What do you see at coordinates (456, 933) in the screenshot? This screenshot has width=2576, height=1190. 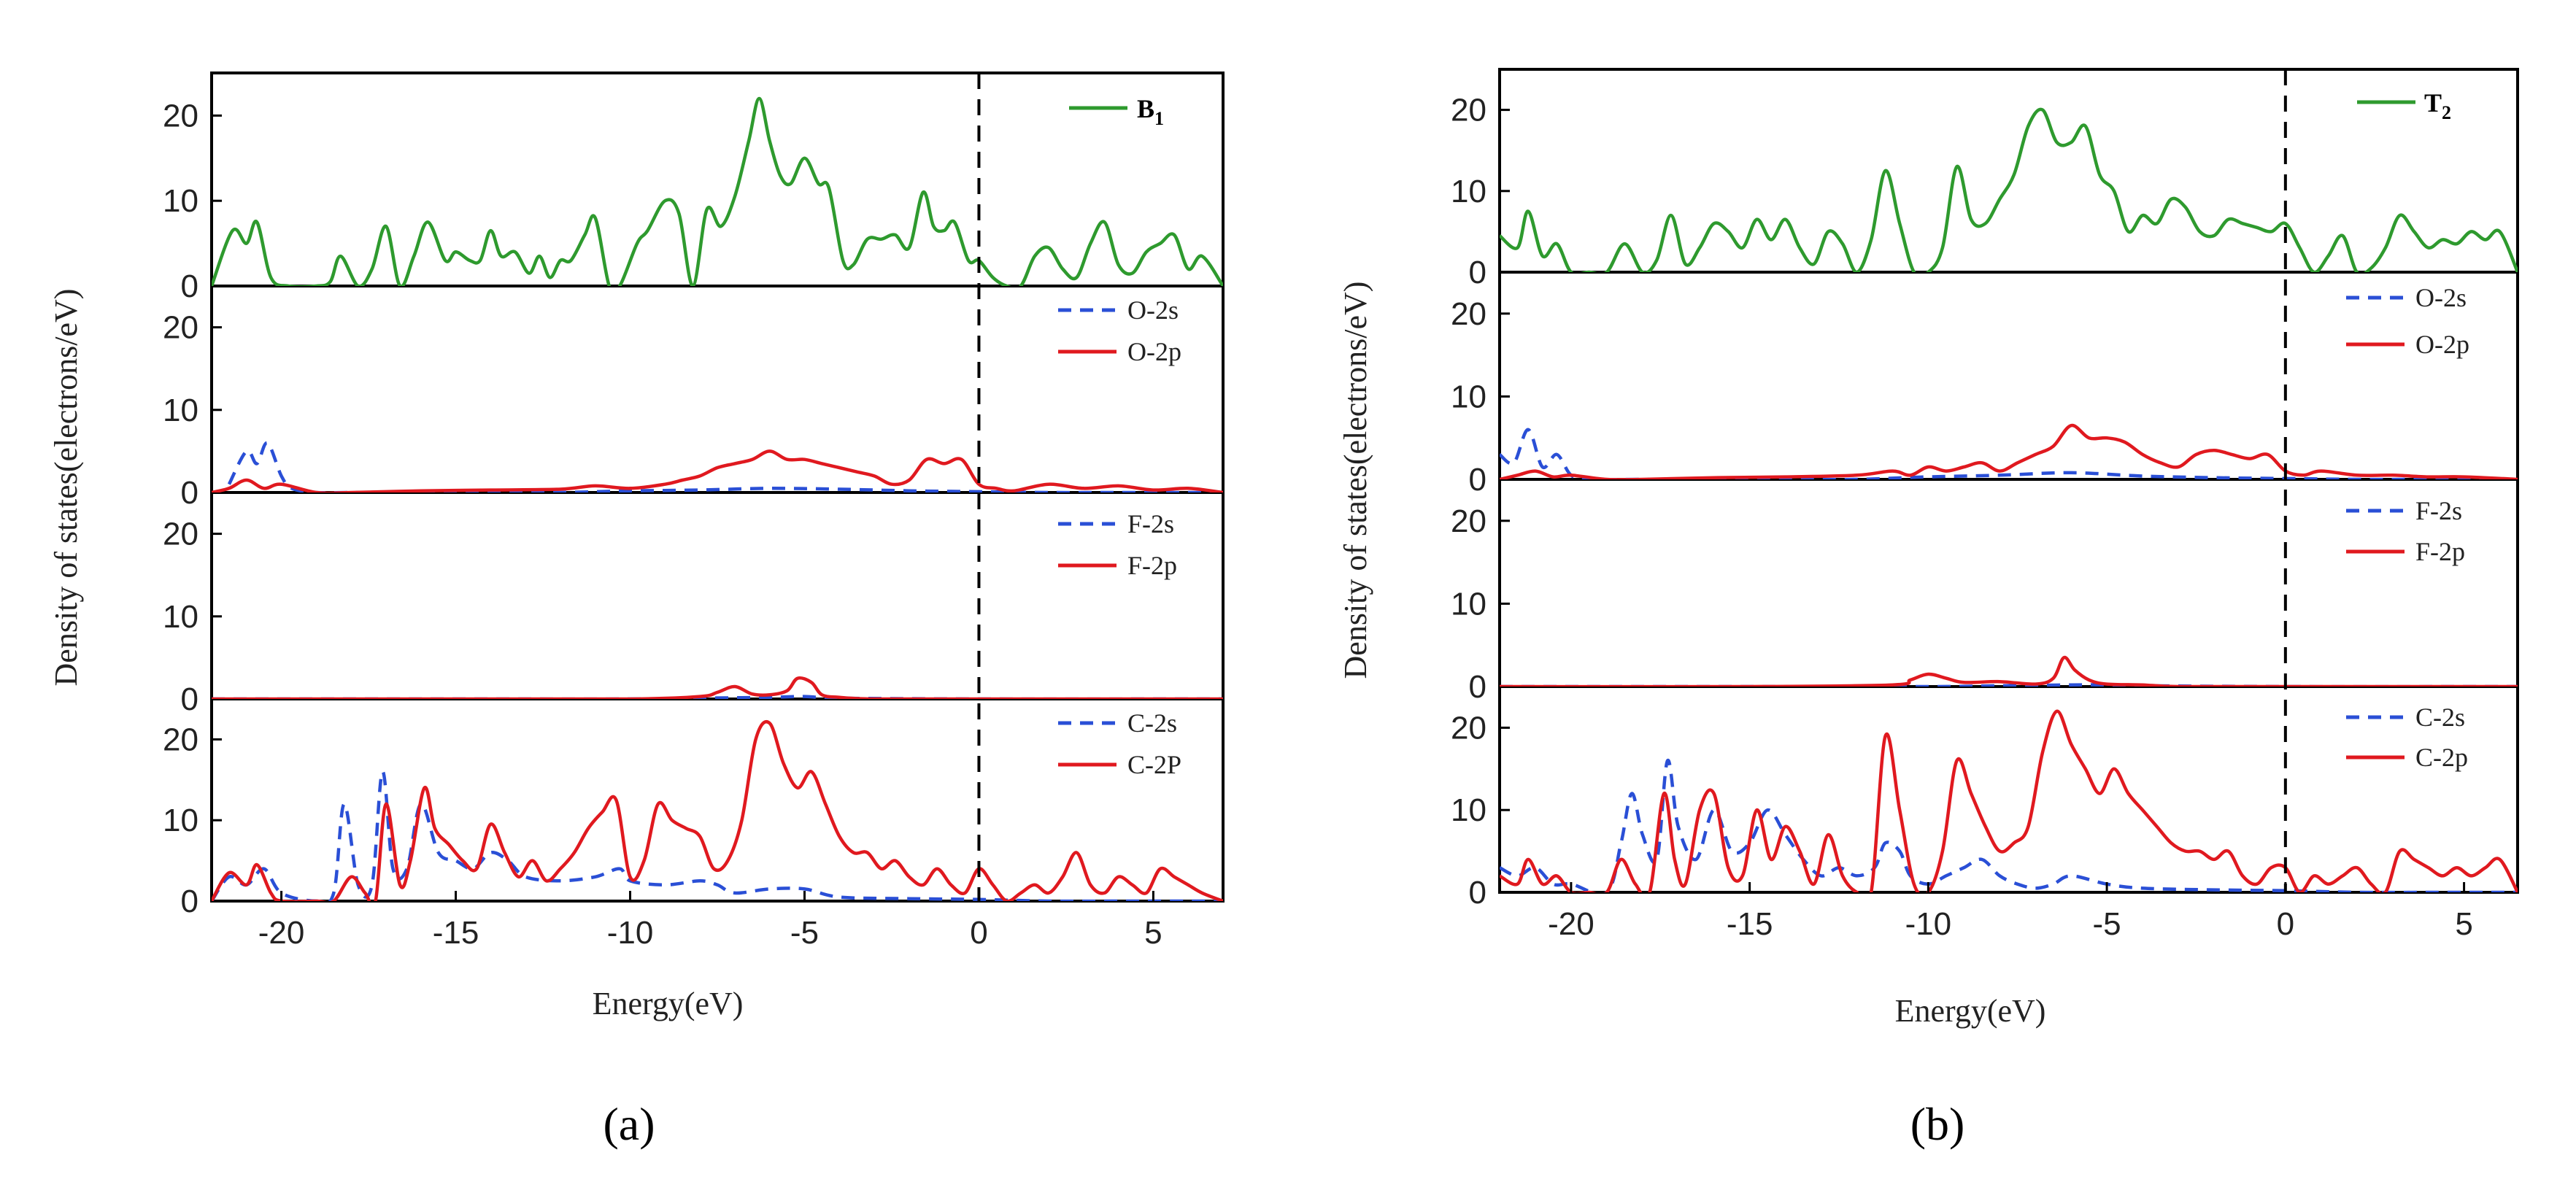 I see `panel-a-xtick-label: -15` at bounding box center [456, 933].